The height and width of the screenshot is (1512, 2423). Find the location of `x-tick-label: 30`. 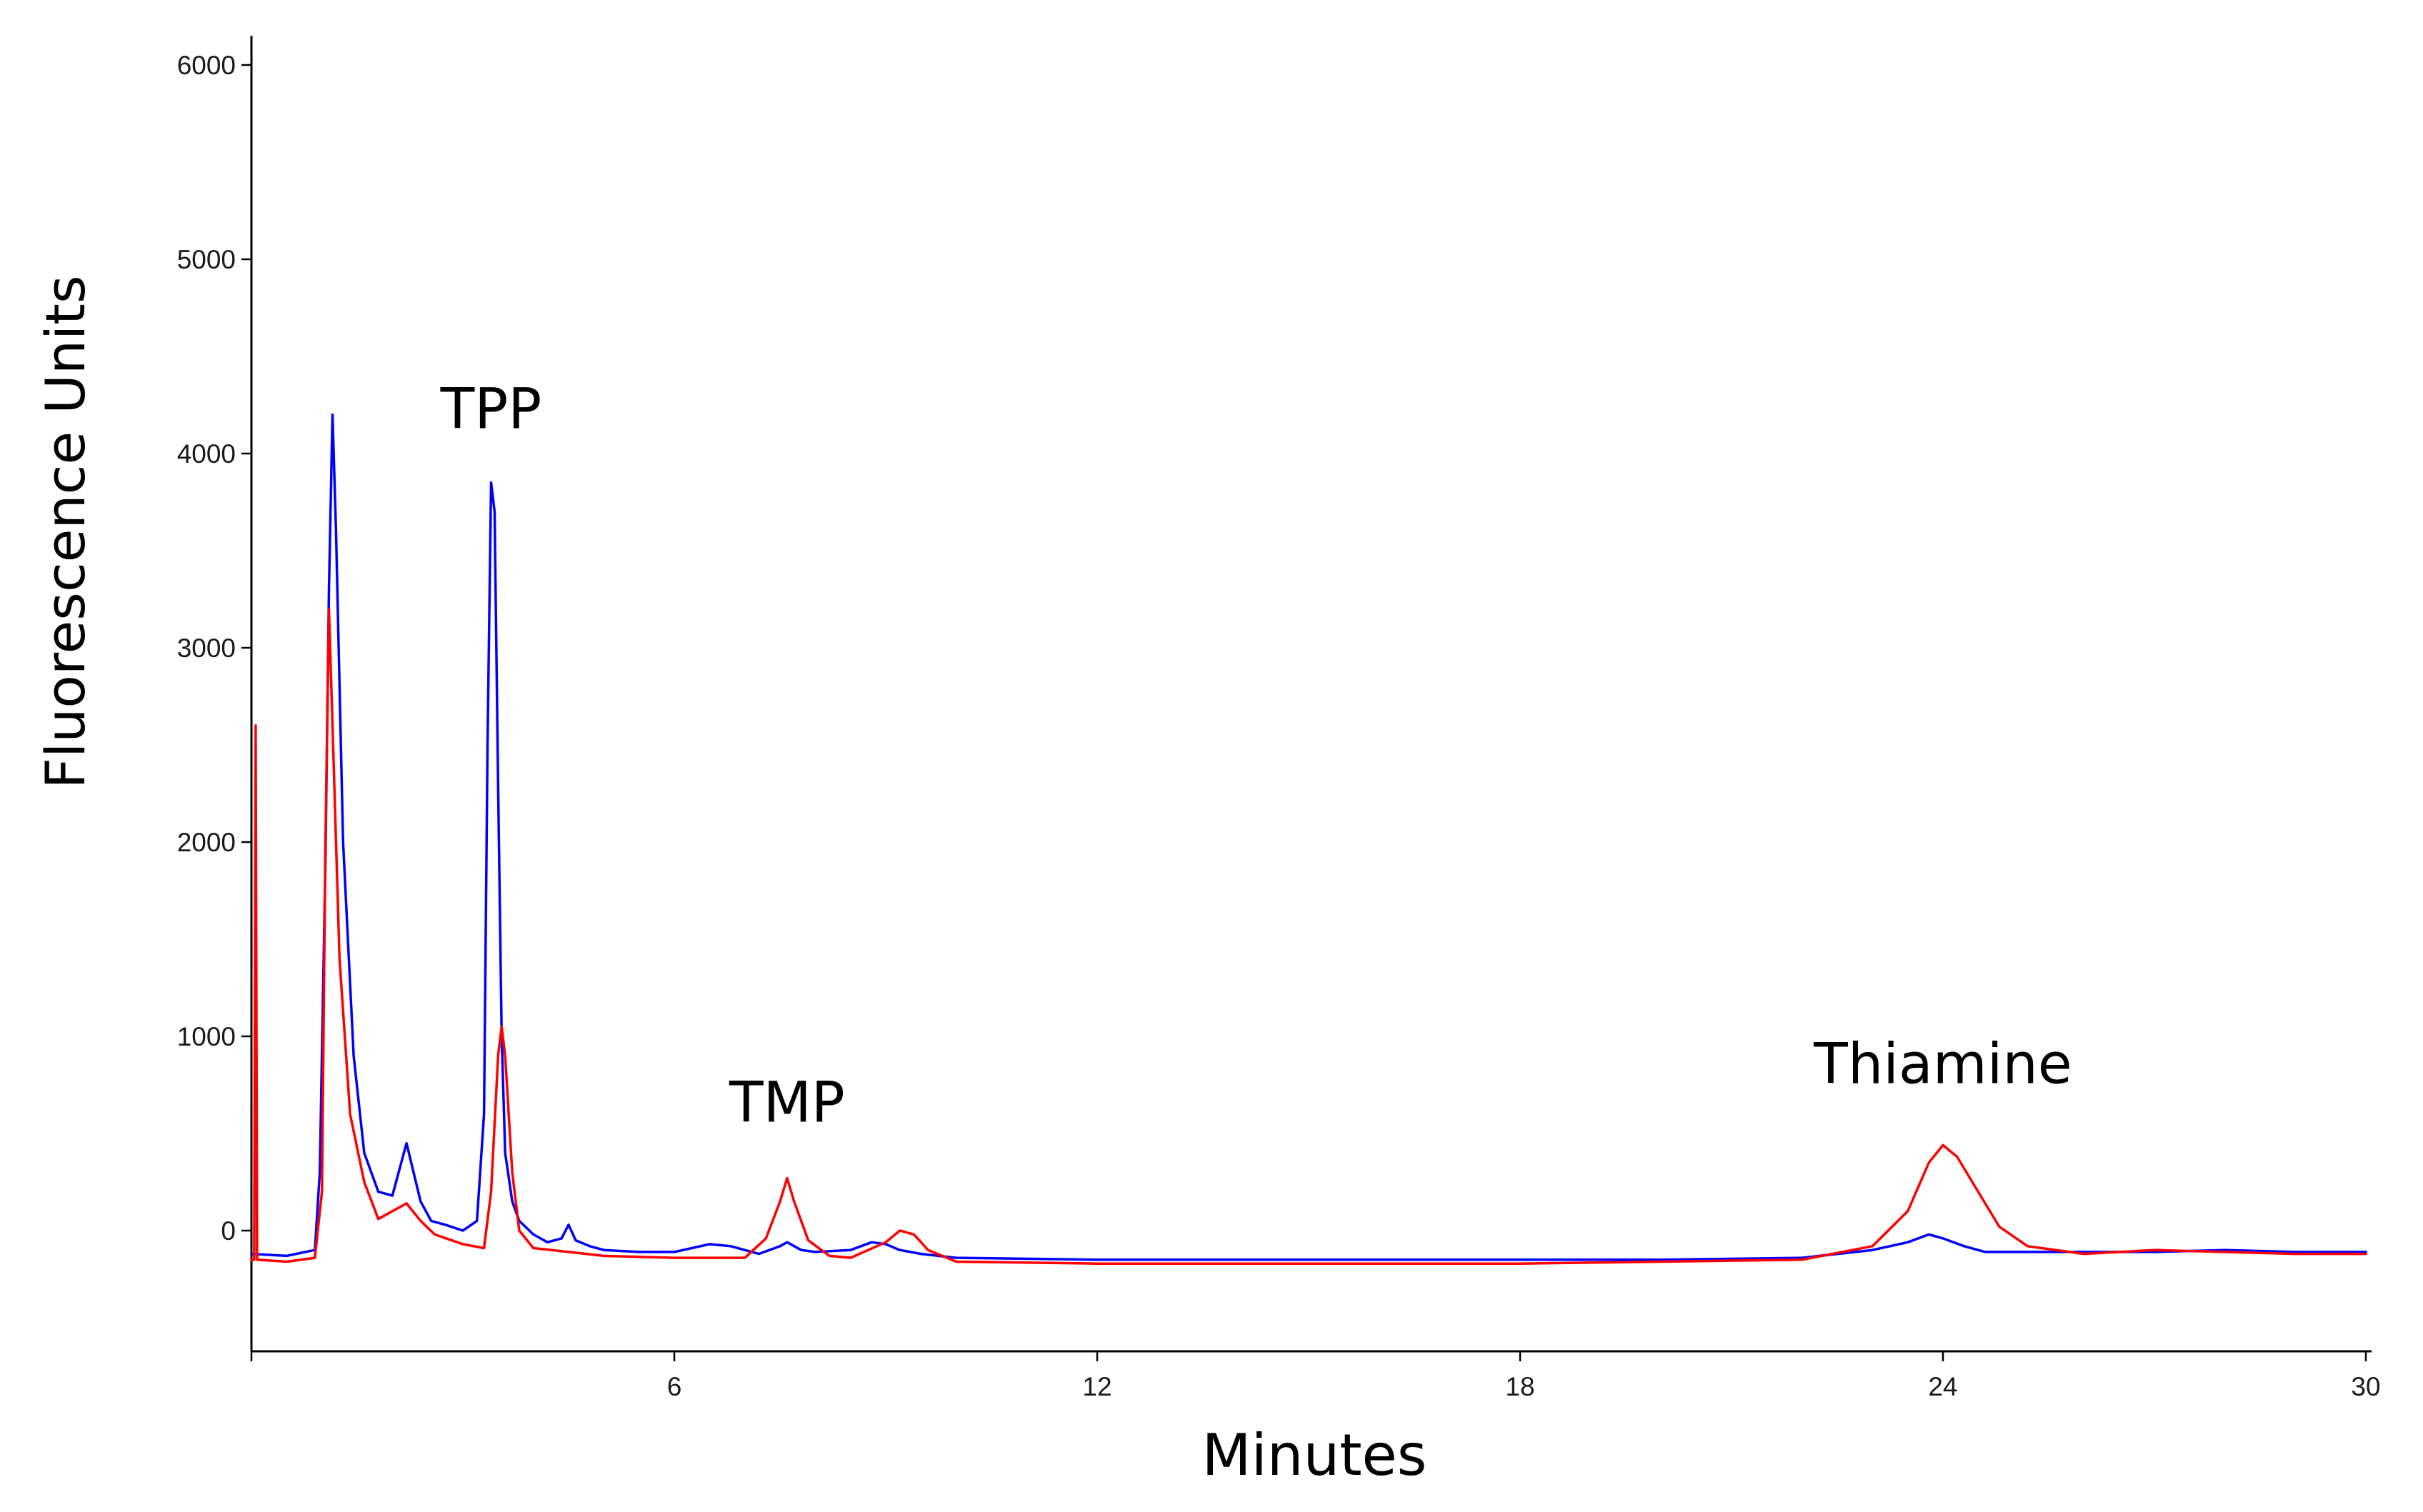

x-tick-label: 30 is located at coordinates (2365, 1386).